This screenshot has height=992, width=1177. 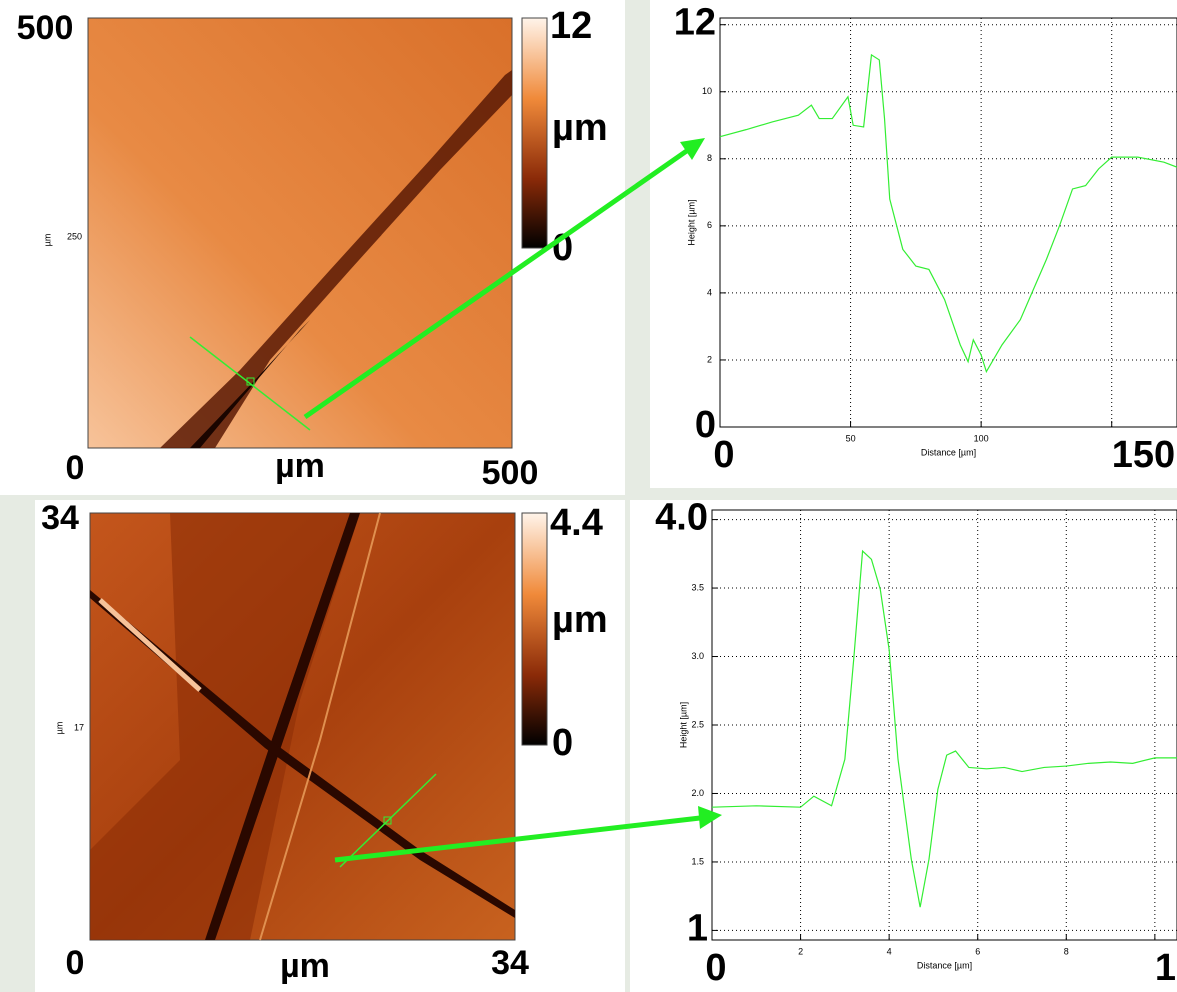 I want to click on x-tick-label: 50, so click(x=851, y=438).